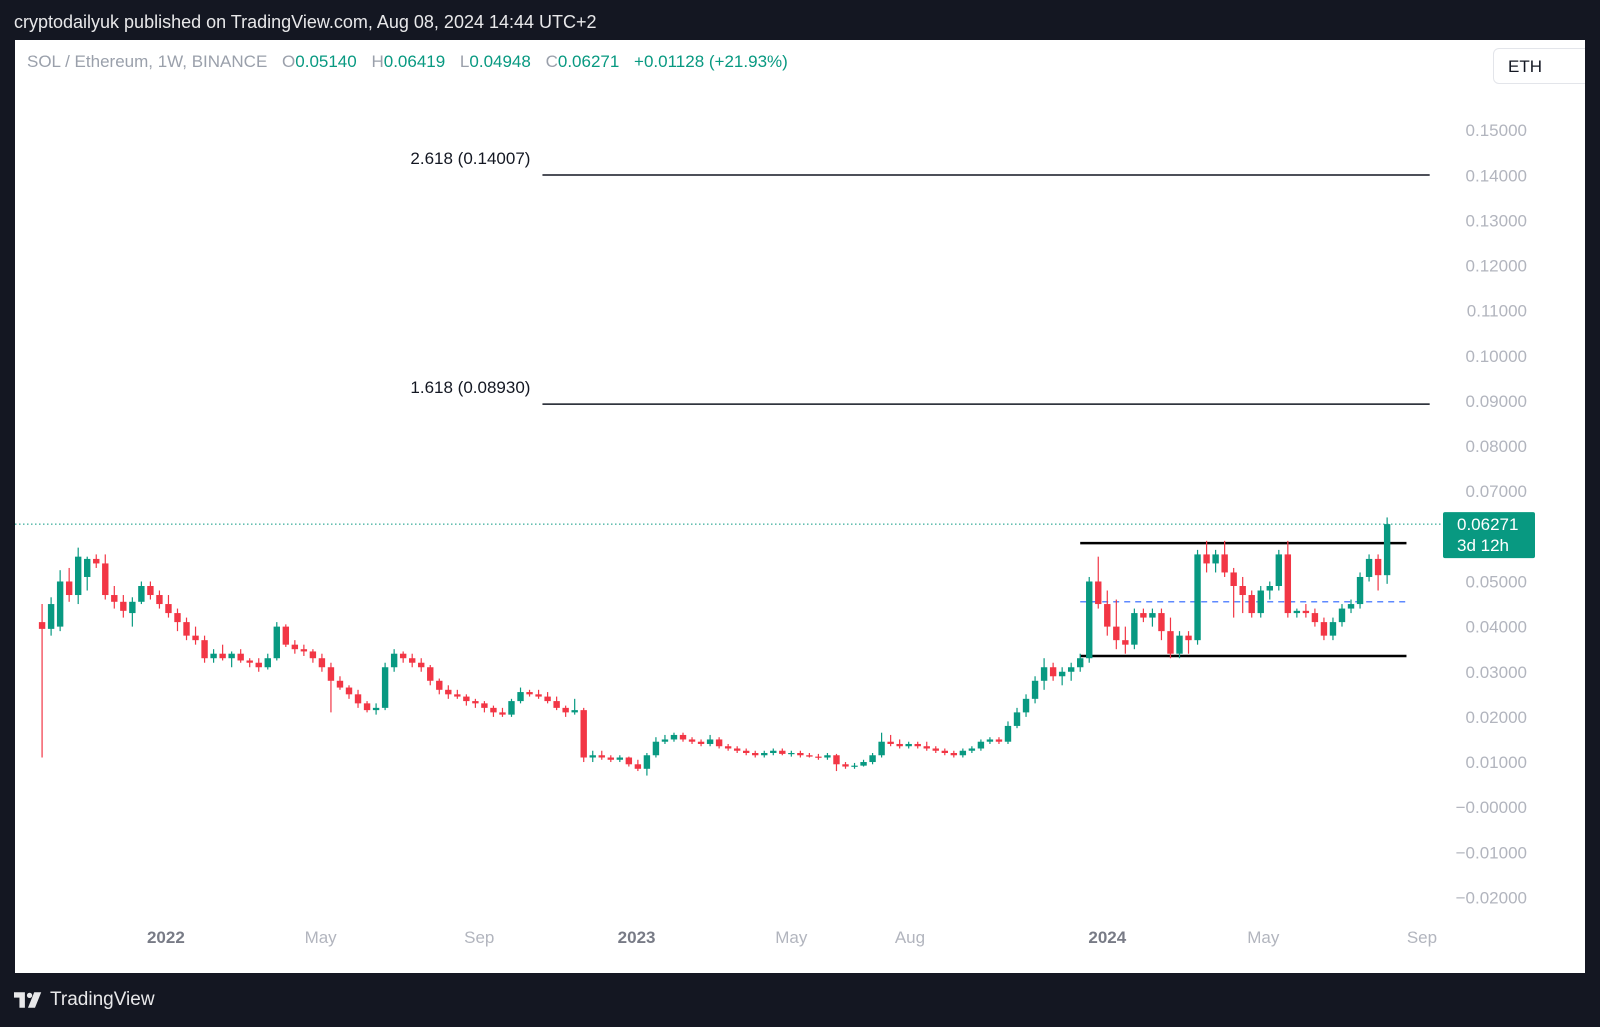  What do you see at coordinates (470, 158) in the screenshot?
I see `fib-level-label: 2.618 (0.14007)` at bounding box center [470, 158].